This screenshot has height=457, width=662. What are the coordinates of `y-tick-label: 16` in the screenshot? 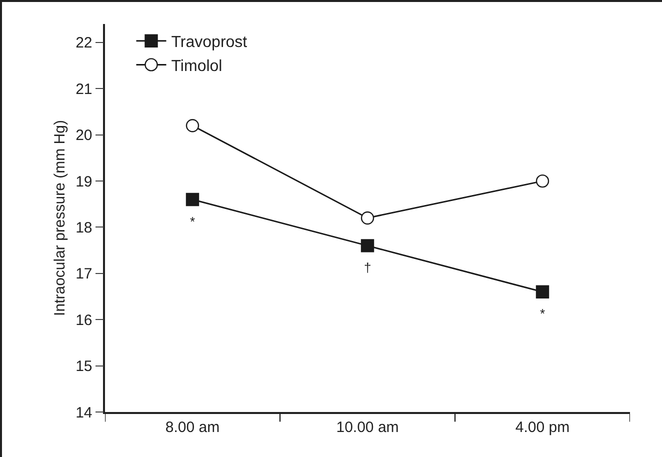 It's located at (84, 320).